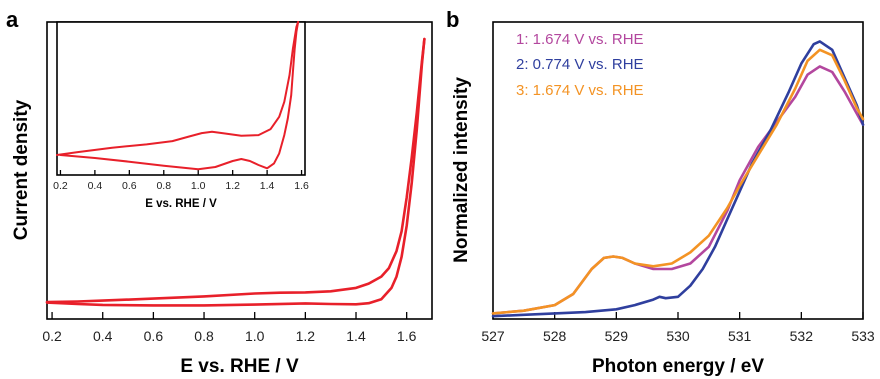 This screenshot has width=880, height=379. I want to click on panel-a-letter: a, so click(12, 19).